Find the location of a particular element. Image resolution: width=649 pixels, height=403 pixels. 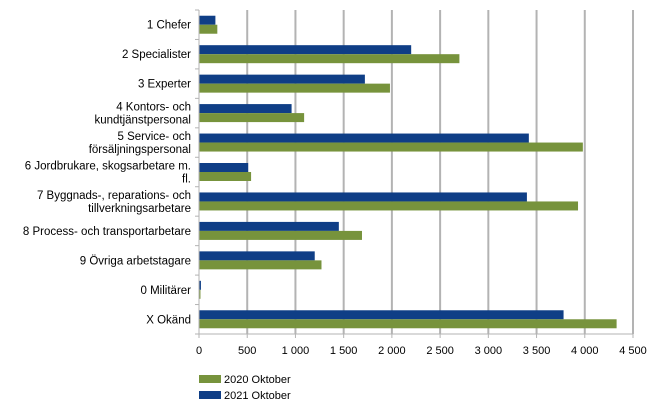

x-tick-label: 500 is located at coordinates (247, 351).